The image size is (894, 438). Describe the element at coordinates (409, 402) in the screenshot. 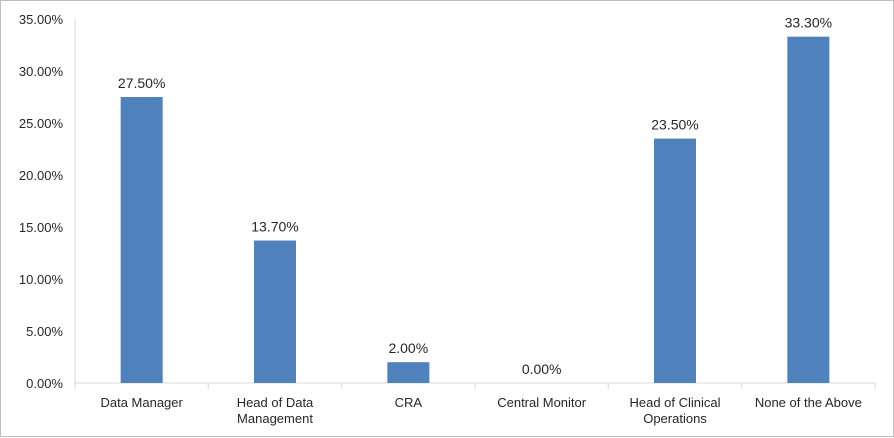

I see `category-label: CRA` at that location.